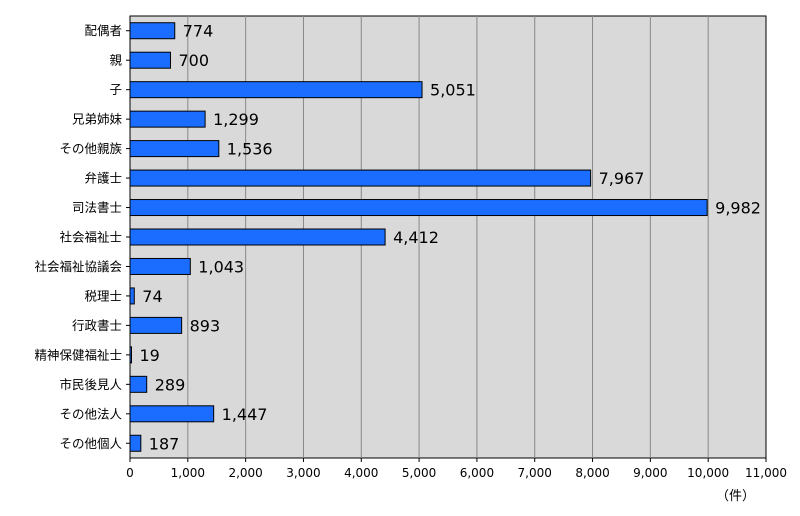 Image resolution: width=800 pixels, height=516 pixels. I want to click on category-label: その他親族, so click(90, 148).